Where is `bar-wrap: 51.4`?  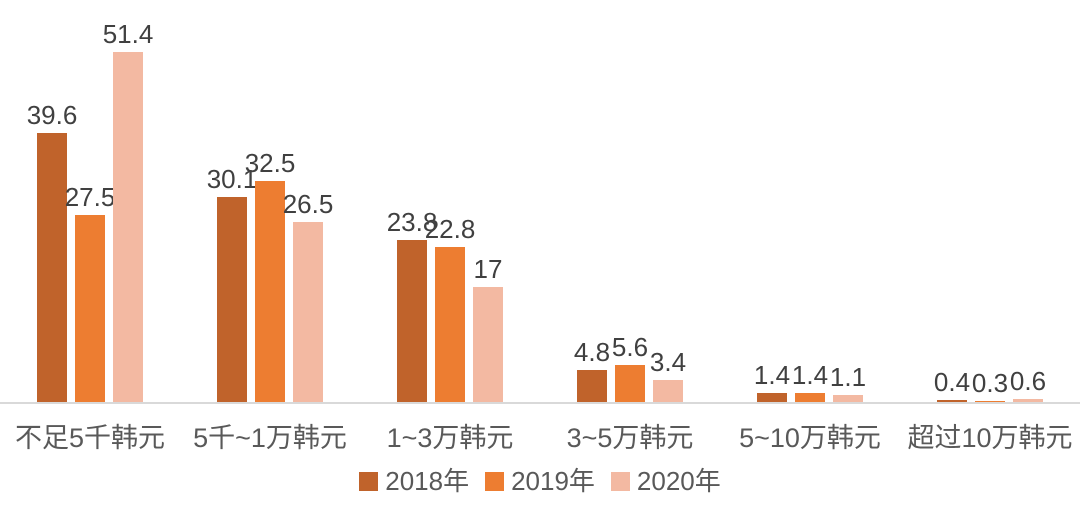 bar-wrap: 51.4 is located at coordinates (128, 212).